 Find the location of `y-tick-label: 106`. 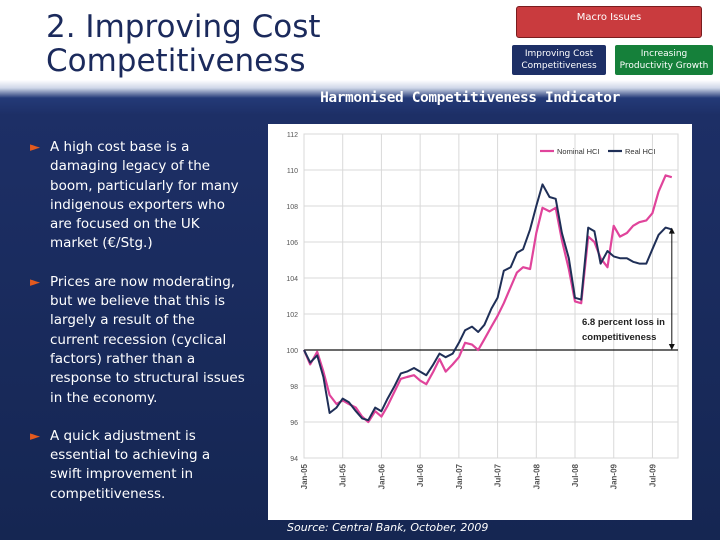

y-tick-label: 106 is located at coordinates (292, 243).